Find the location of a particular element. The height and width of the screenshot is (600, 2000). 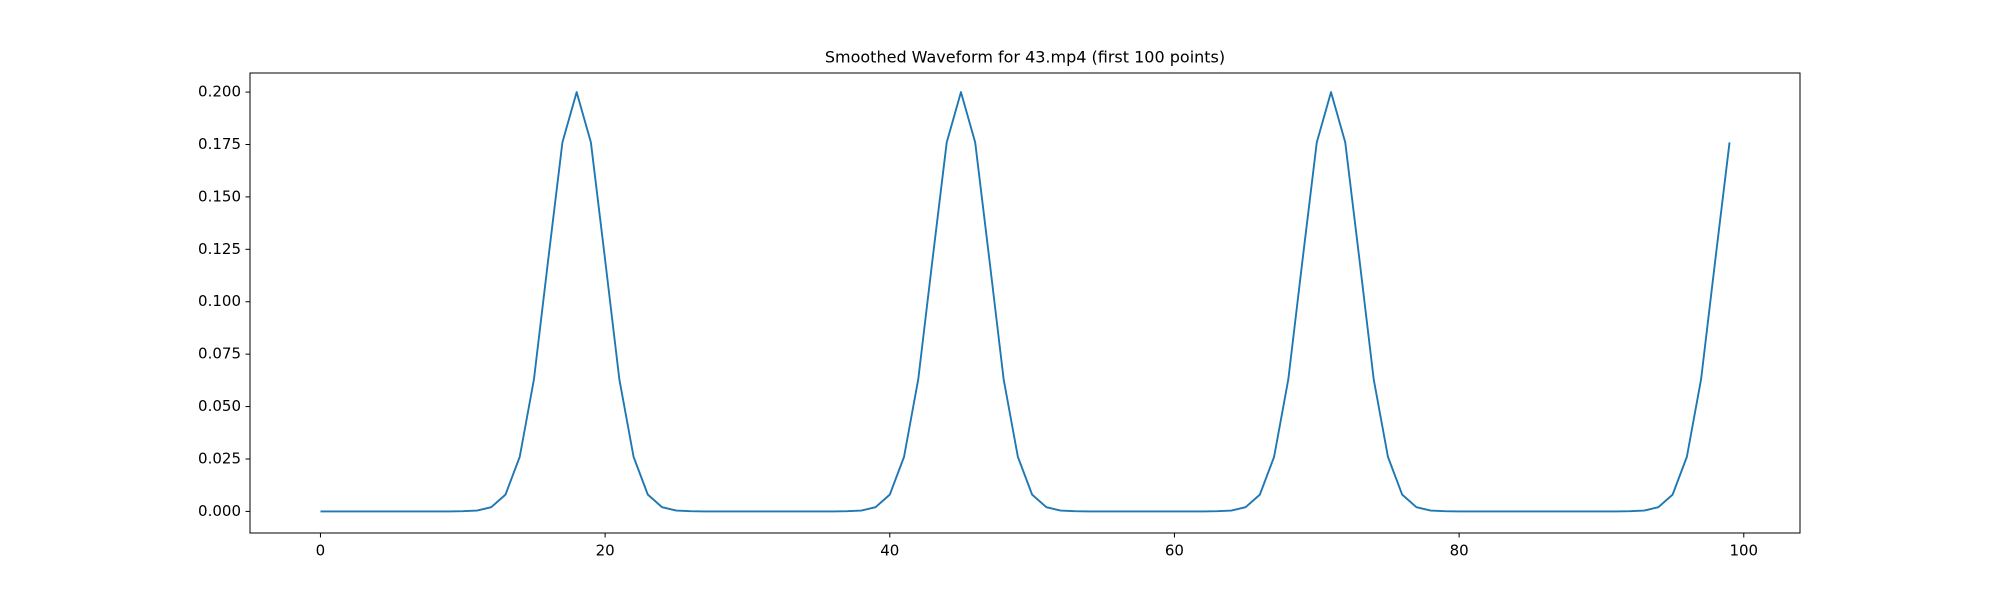

y-tick-label: 0.200 is located at coordinates (219, 92).